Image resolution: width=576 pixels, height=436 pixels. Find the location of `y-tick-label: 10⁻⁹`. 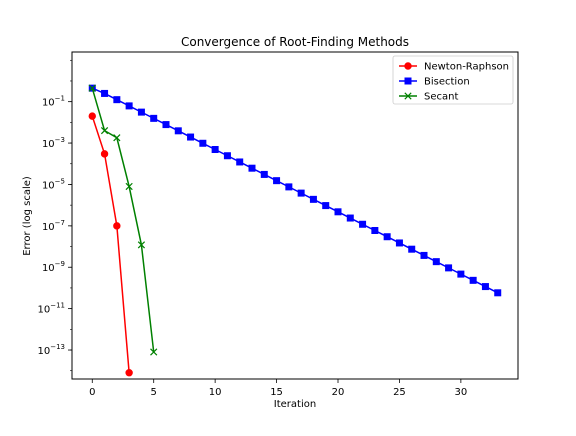

y-tick-label: 10⁻⁹ is located at coordinates (53, 267).